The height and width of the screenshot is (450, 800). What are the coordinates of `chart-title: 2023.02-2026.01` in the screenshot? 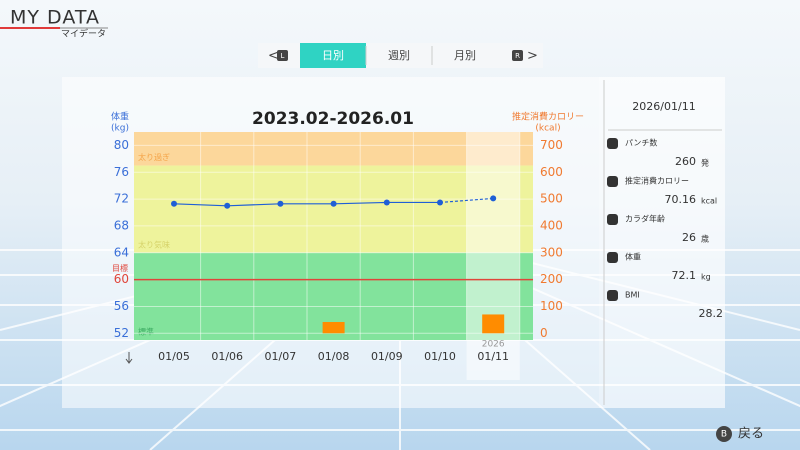 It's located at (333, 119).